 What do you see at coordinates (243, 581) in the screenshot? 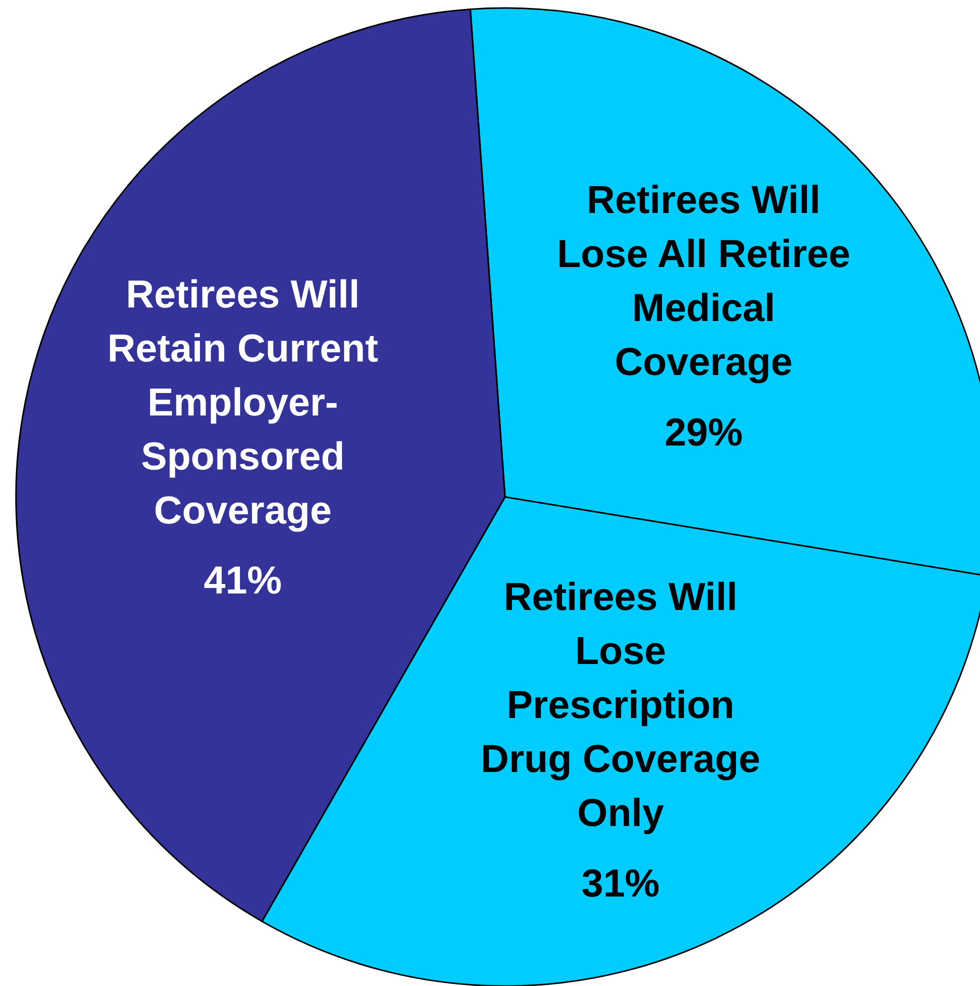
I see `data-label: 41%` at bounding box center [243, 581].